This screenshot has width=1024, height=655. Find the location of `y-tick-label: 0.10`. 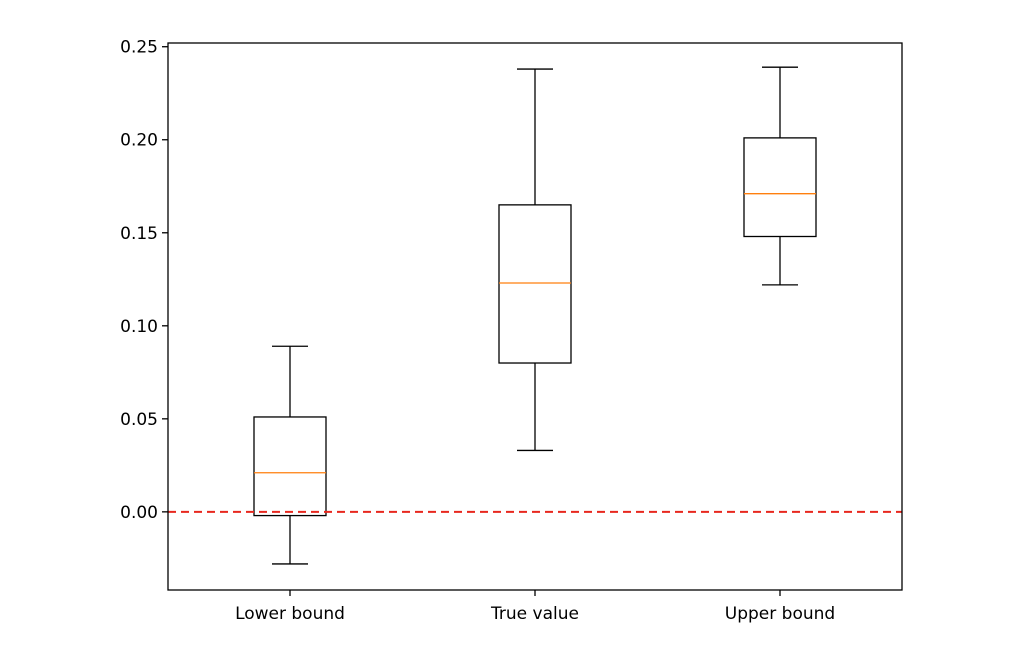

y-tick-label: 0.10 is located at coordinates (139, 327).